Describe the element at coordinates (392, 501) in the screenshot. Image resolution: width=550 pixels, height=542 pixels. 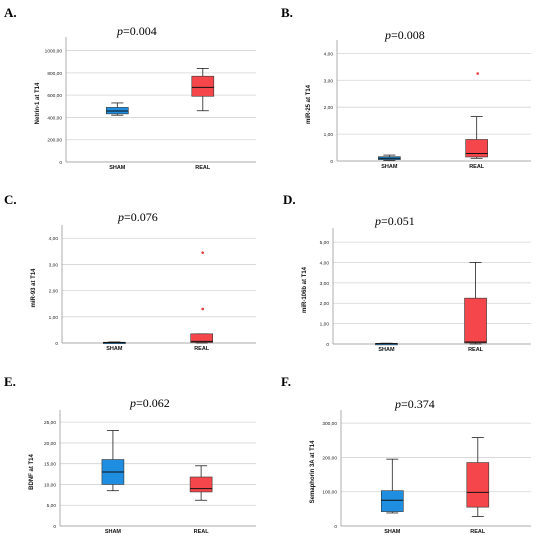
I see `box-sham` at that location.